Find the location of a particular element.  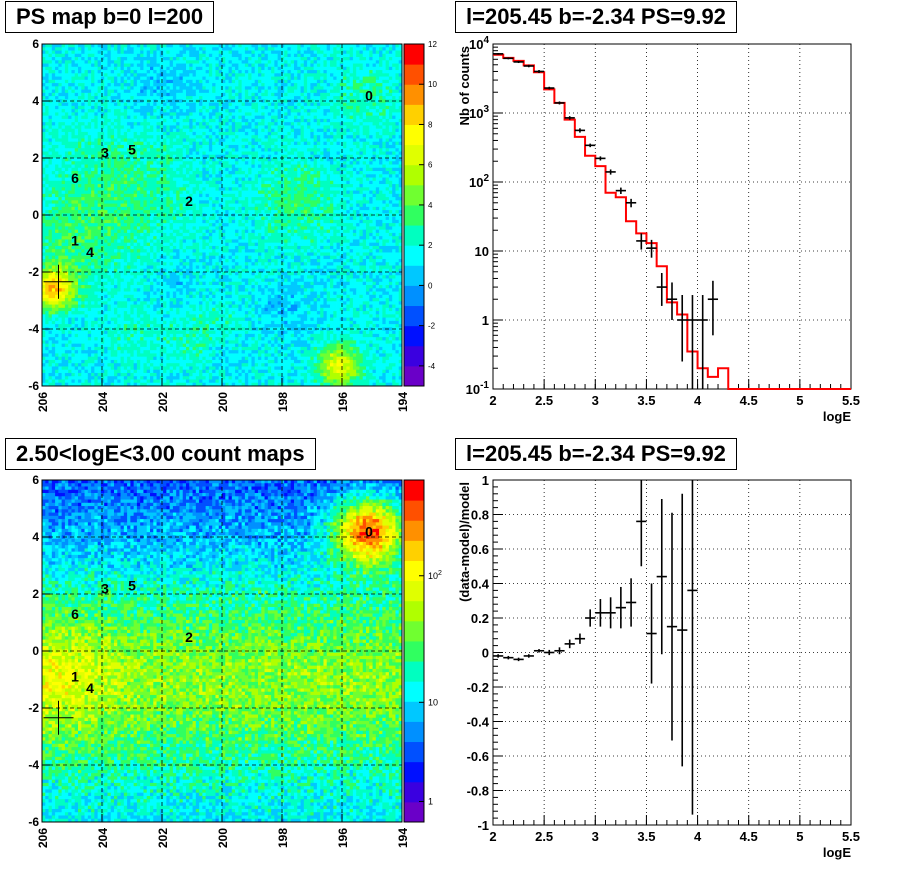

y-axis-label: Nb of counts is located at coordinates (464, 85).